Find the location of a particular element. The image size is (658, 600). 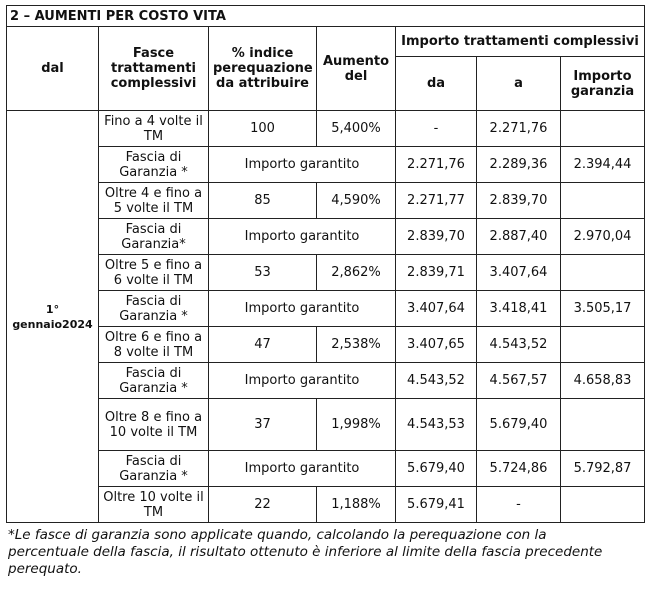

header: da is located at coordinates (436, 83).